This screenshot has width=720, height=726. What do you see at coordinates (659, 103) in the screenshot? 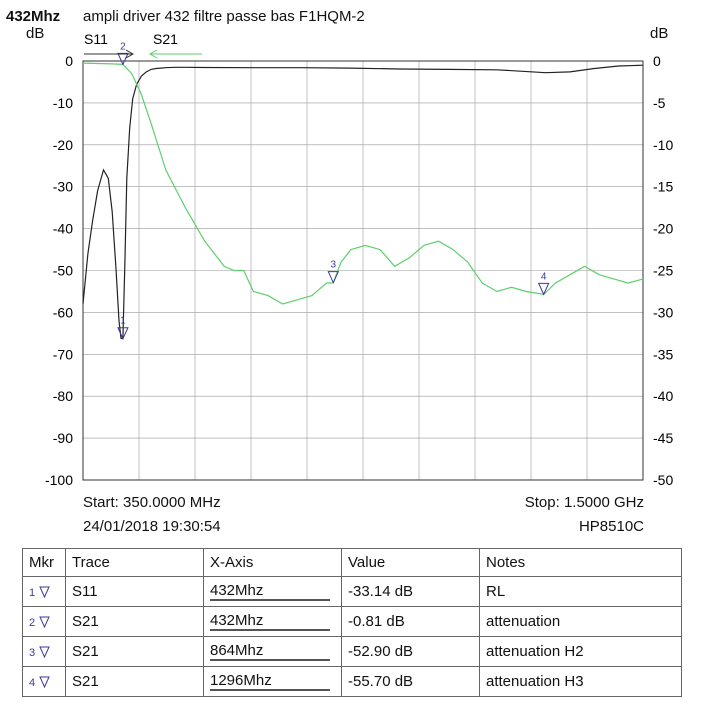
I see `right-tick-label: -5` at bounding box center [659, 103].